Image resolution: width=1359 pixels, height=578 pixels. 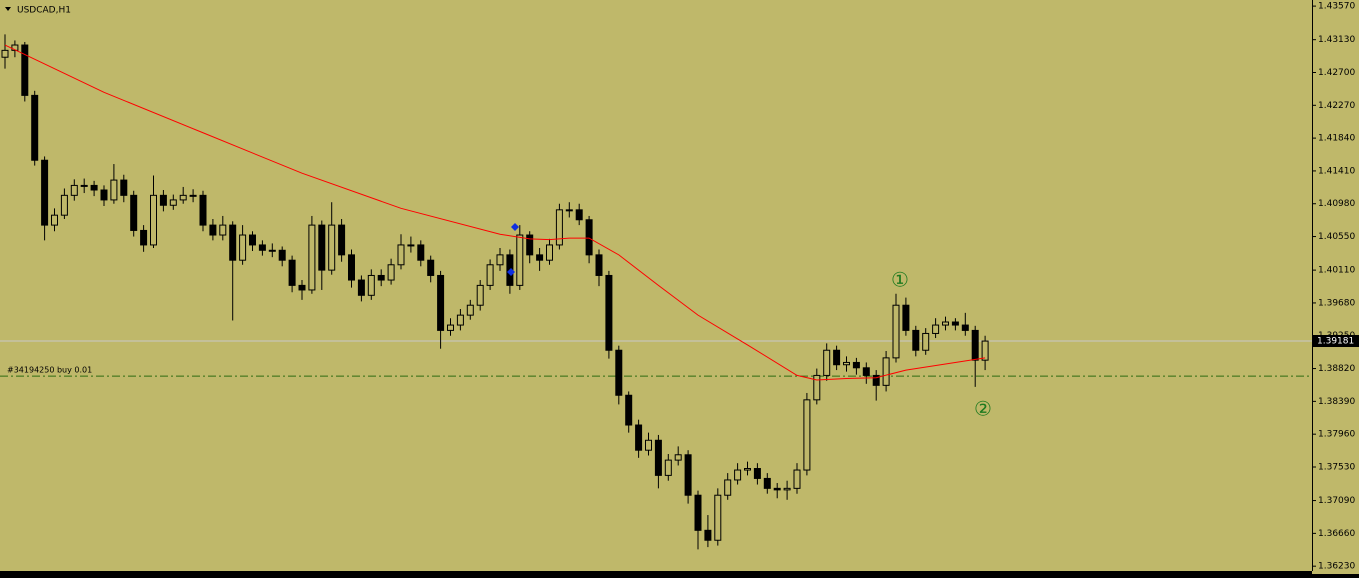 What do you see at coordinates (1336, 7) in the screenshot?
I see `y-tick-label: 1.43570` at bounding box center [1336, 7].